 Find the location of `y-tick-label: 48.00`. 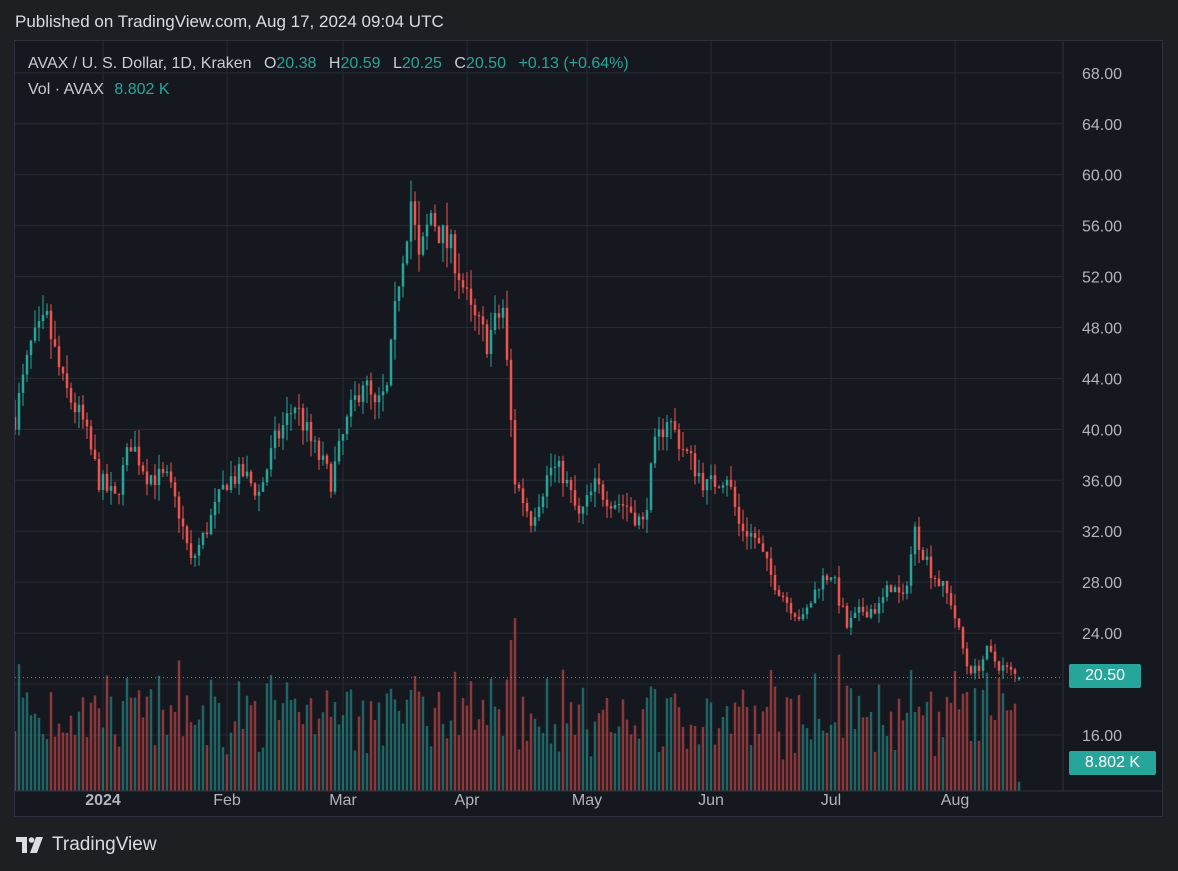

y-tick-label: 48.00 is located at coordinates (1102, 329).